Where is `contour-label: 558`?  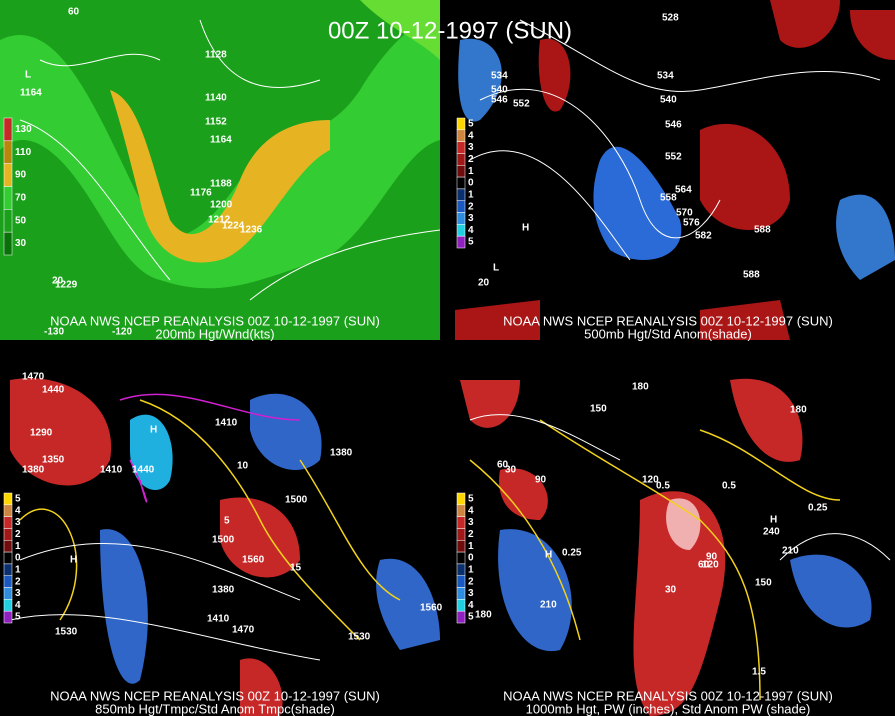 contour-label: 558 is located at coordinates (668, 198).